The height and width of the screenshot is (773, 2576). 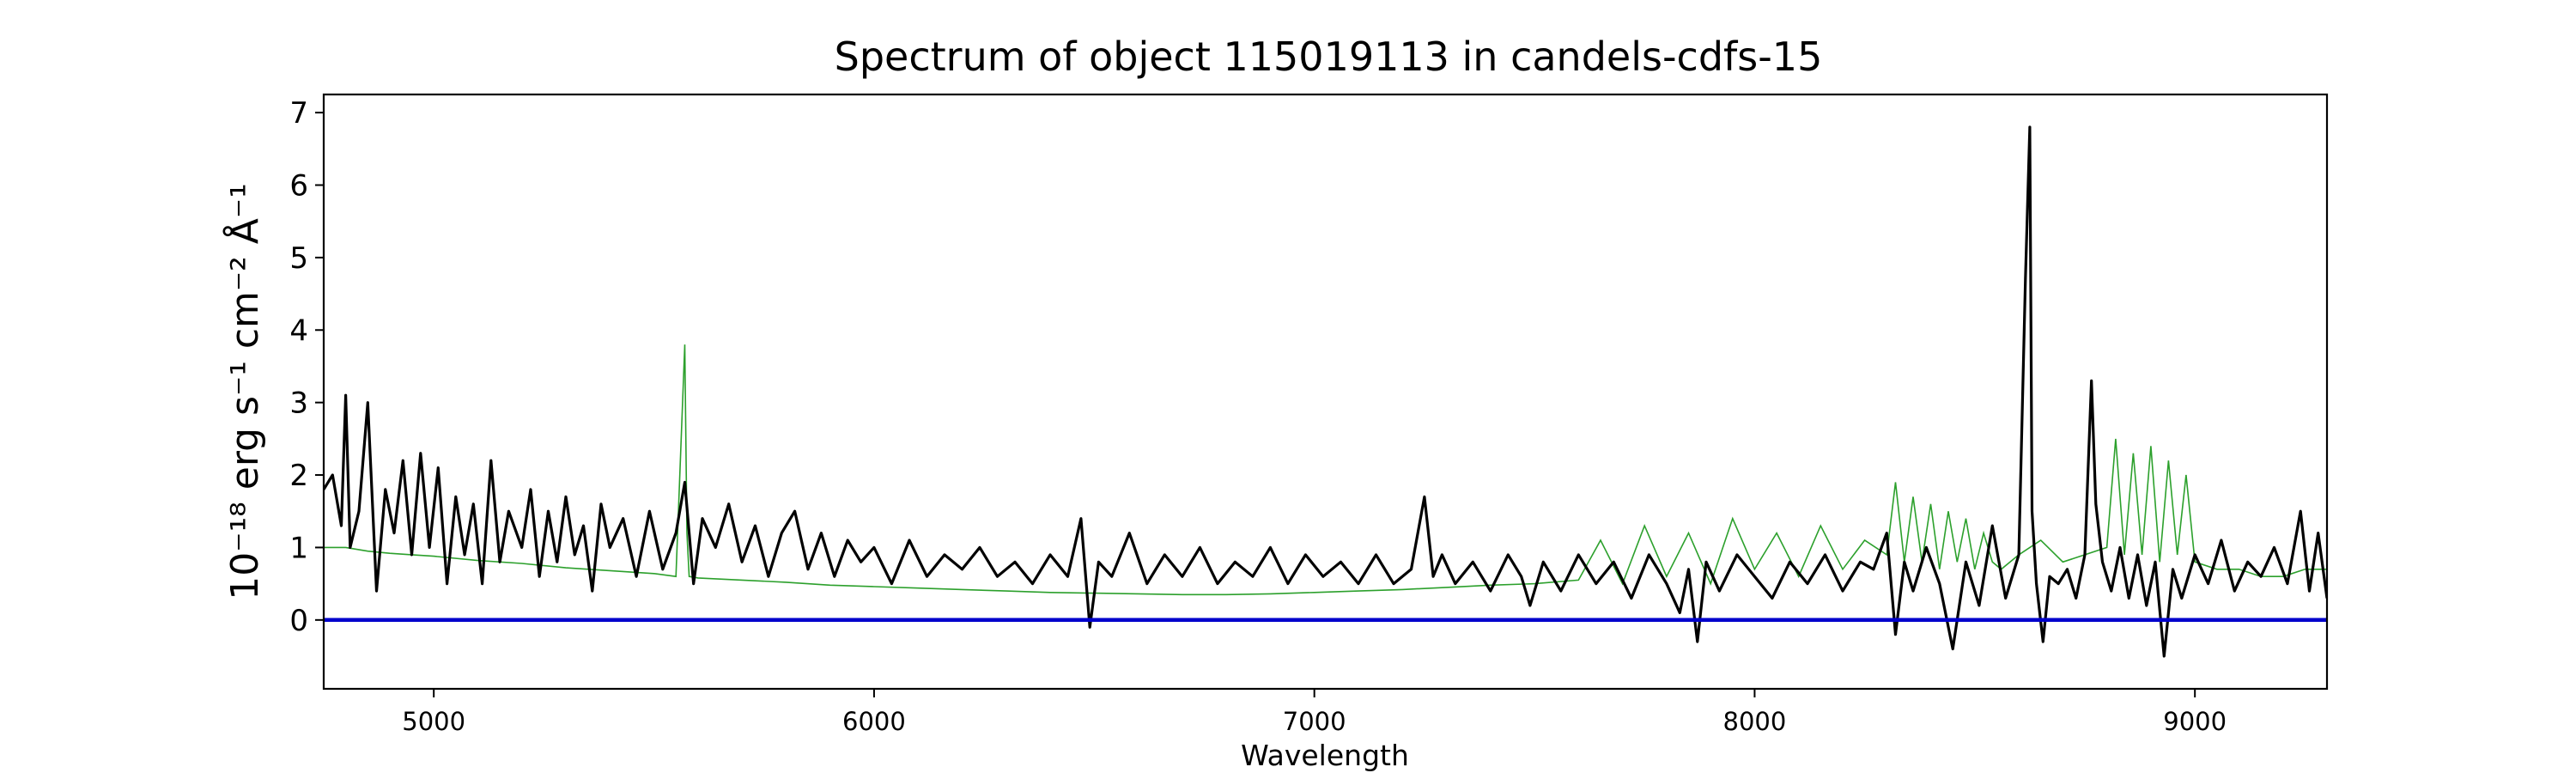 What do you see at coordinates (2195, 721) in the screenshot?
I see `x-tick-label: 9000` at bounding box center [2195, 721].